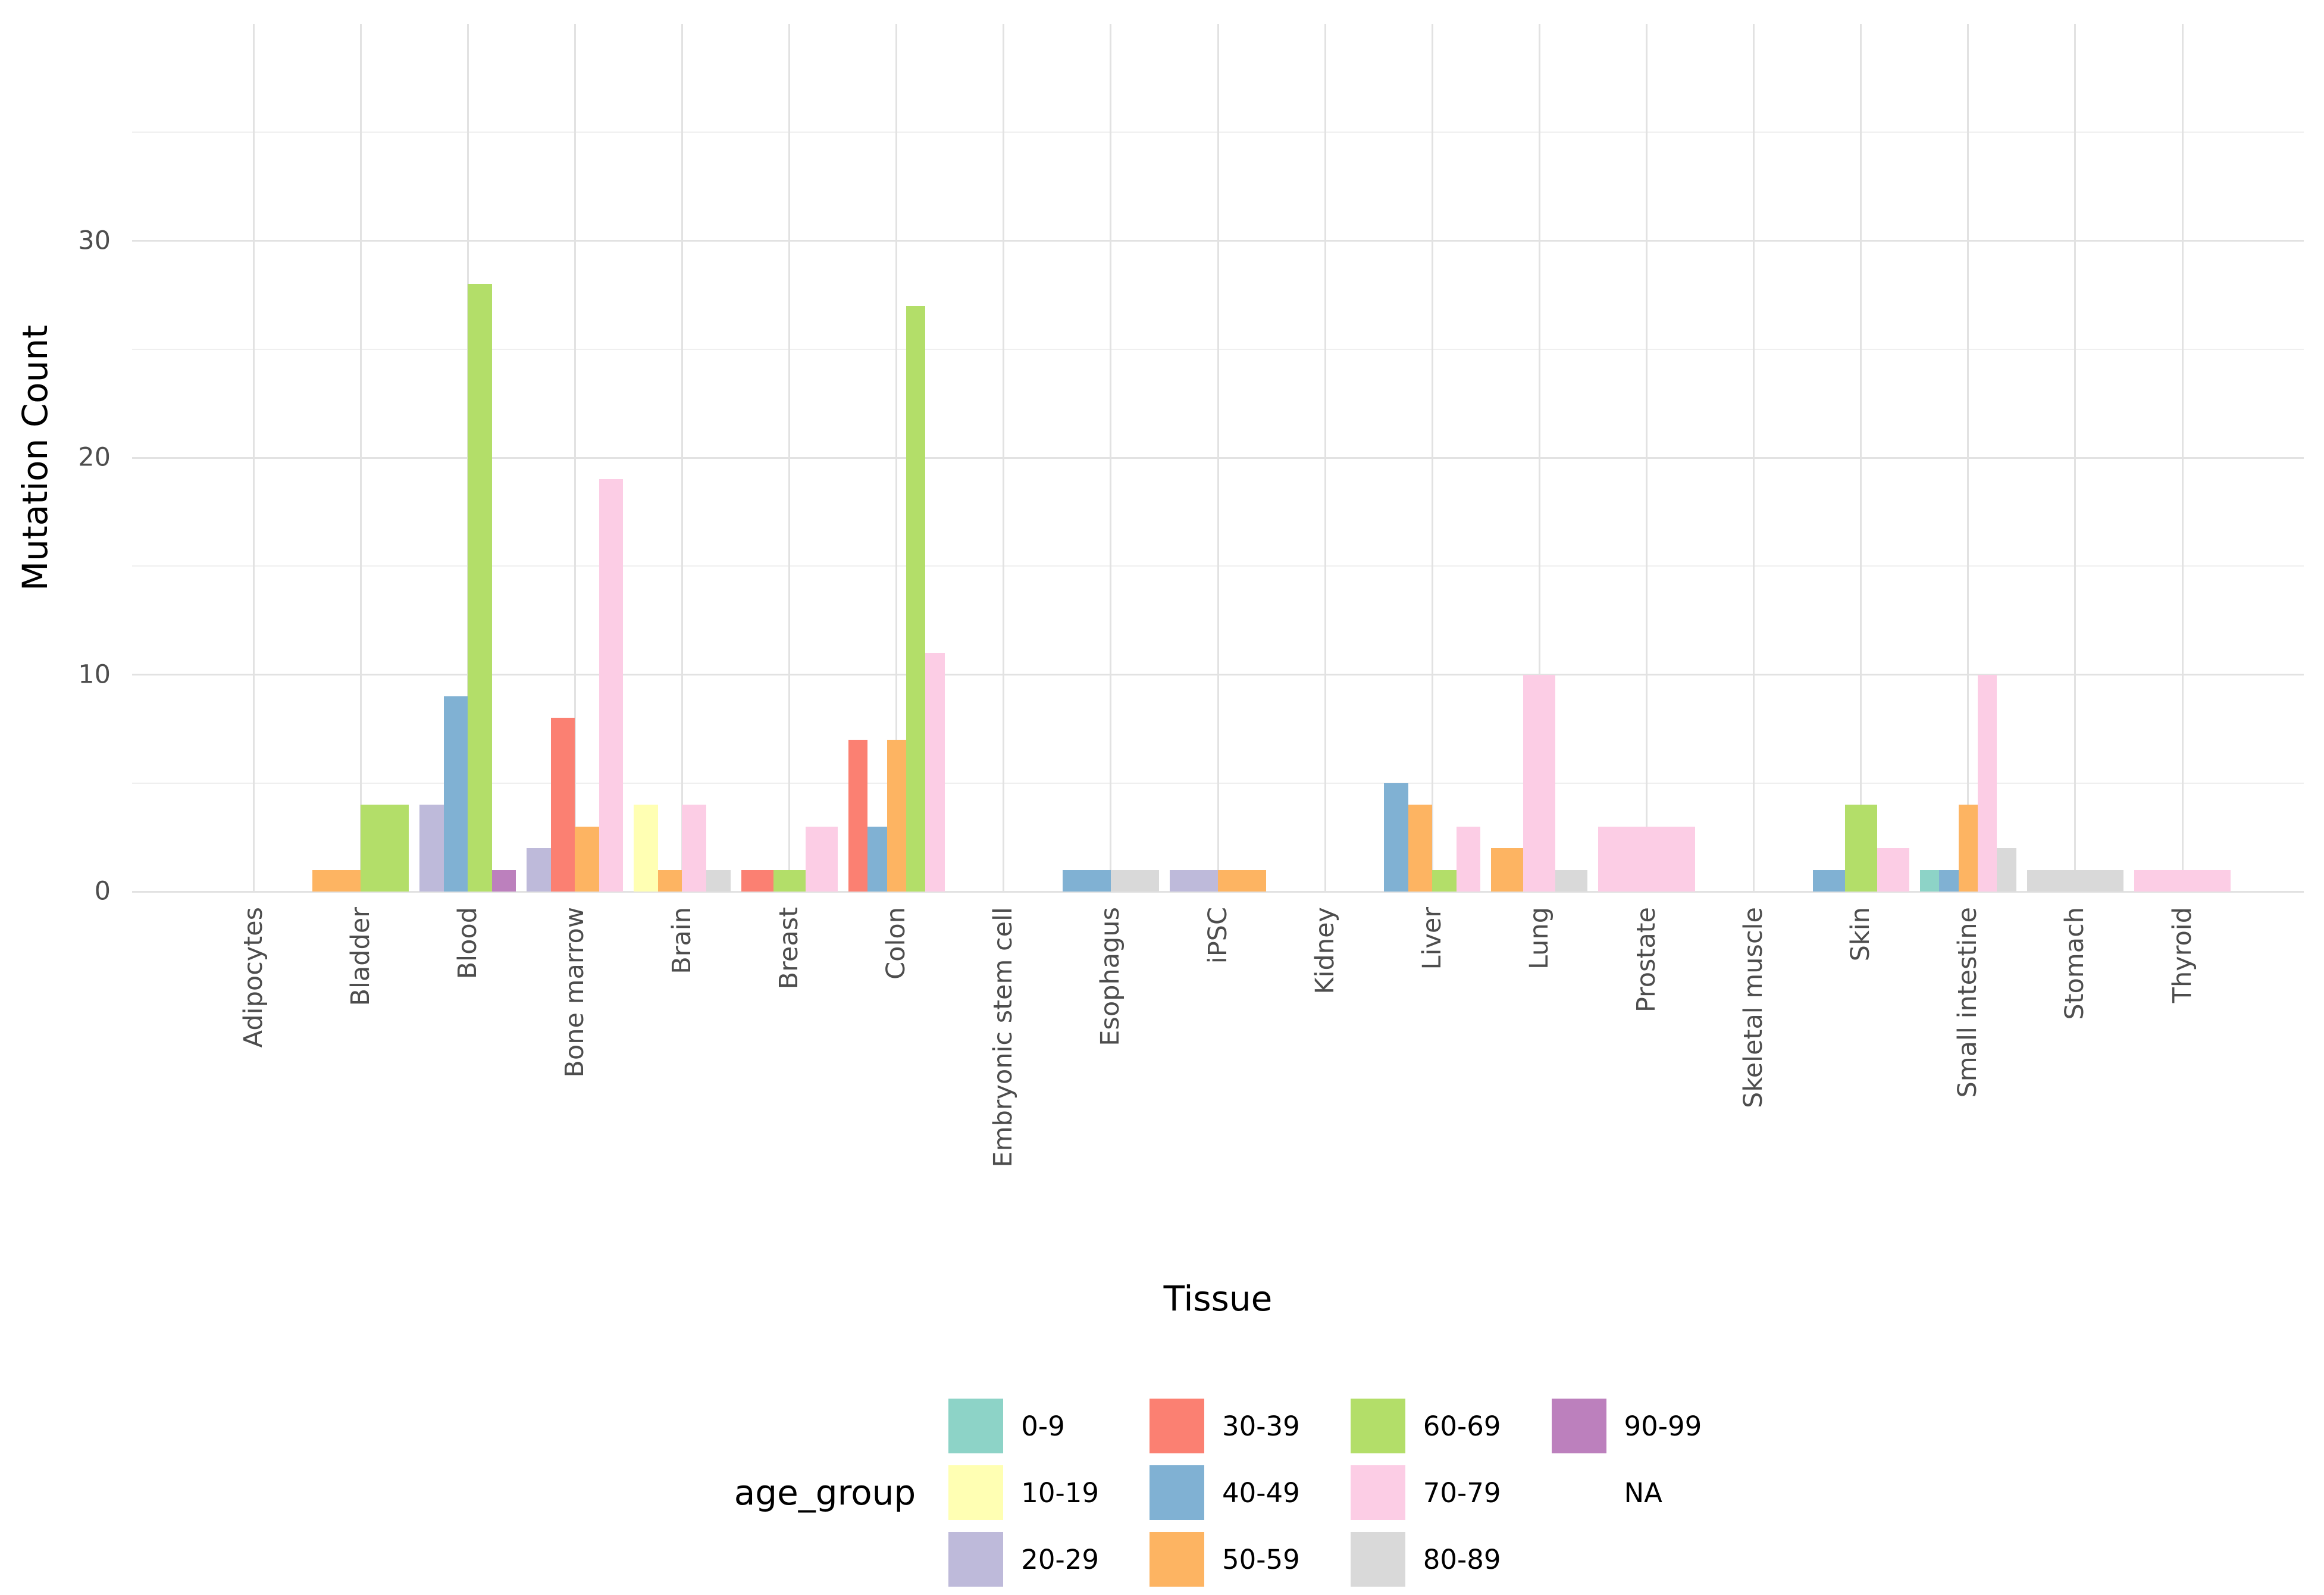 This screenshot has height=1595, width=2324. Describe the element at coordinates (896, 1088) in the screenshot. I see `x-tick-slot-colon: Colon` at that location.